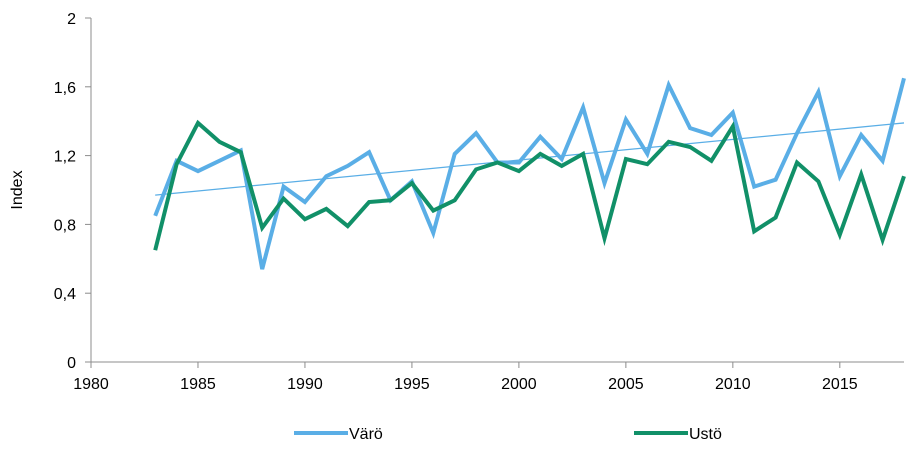 Image resolution: width=912 pixels, height=450 pixels. Describe the element at coordinates (733, 384) in the screenshot. I see `x-tick-label: 2010` at that location.